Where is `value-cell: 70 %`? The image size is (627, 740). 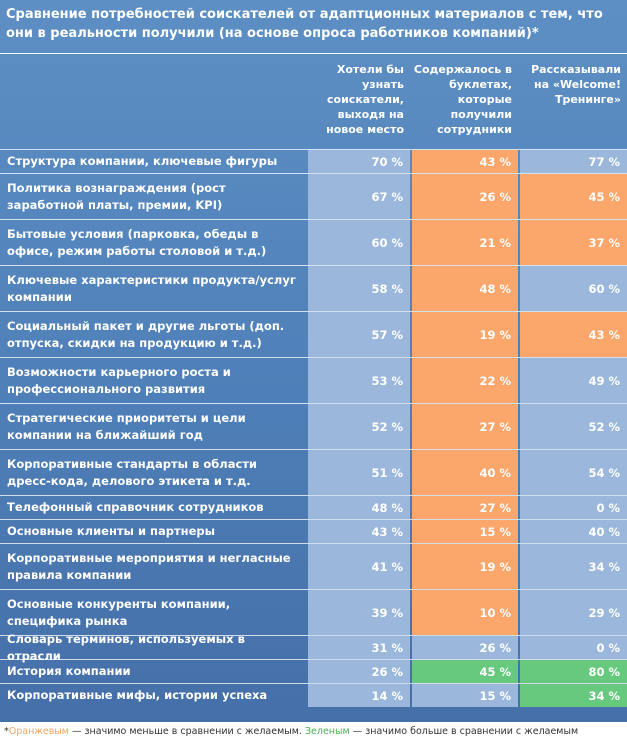
value-cell: 70 % is located at coordinates (359, 161).